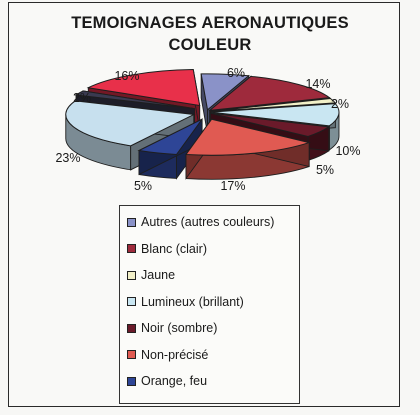 This screenshot has width=420, height=415. I want to click on pie-slice-label: 14%, so click(317, 84).